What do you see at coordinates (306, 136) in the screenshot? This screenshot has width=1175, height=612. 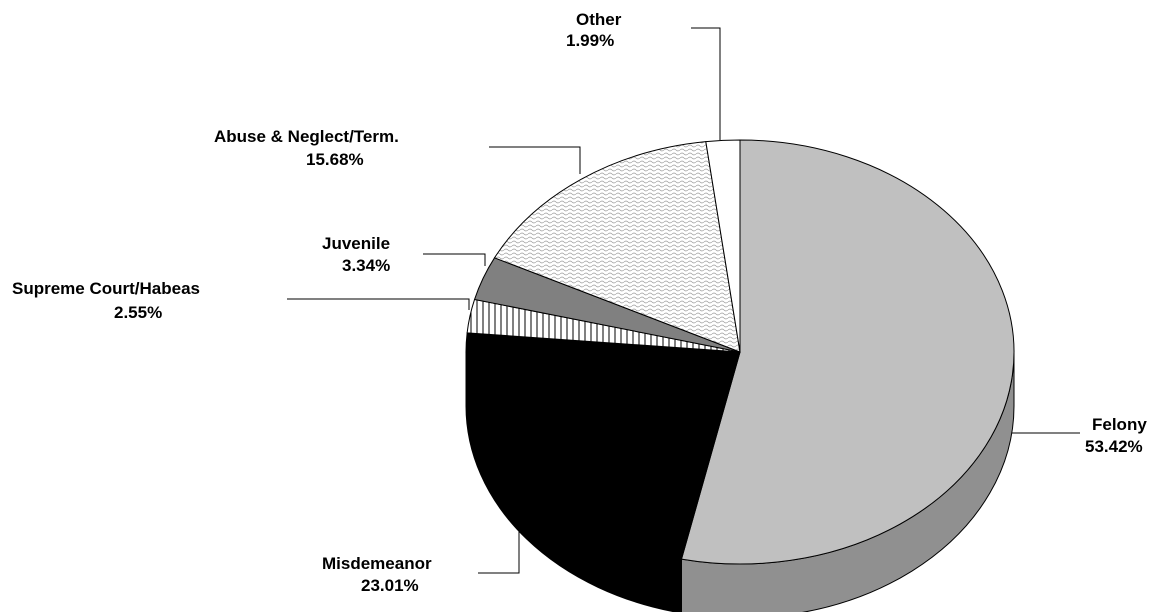 I see `label-abuse-neglect-name: Abuse & Neglect/Term.` at bounding box center [306, 136].